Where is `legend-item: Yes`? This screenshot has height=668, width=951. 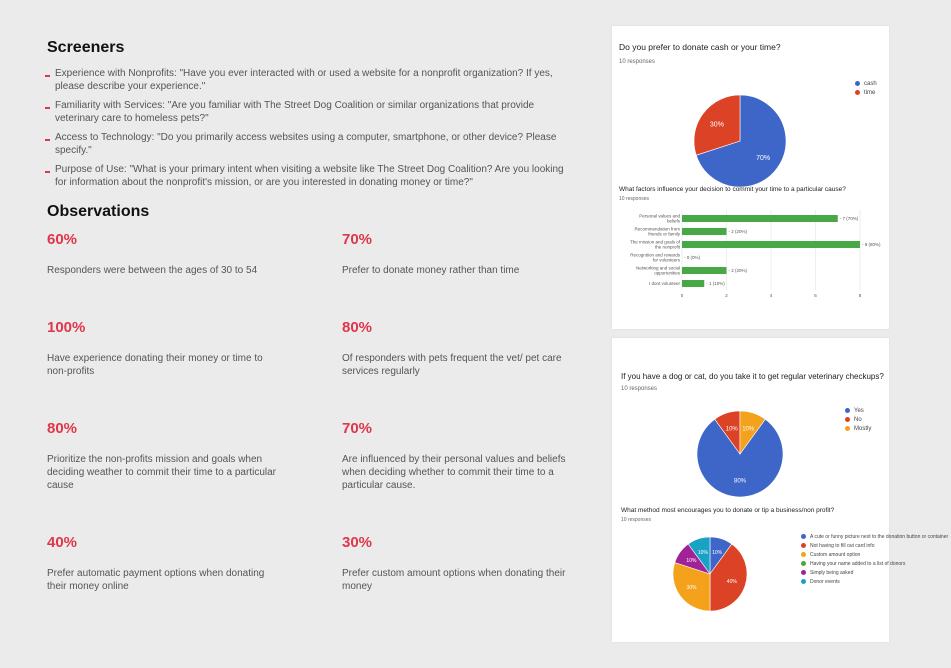
legend-item: Yes is located at coordinates (858, 412).